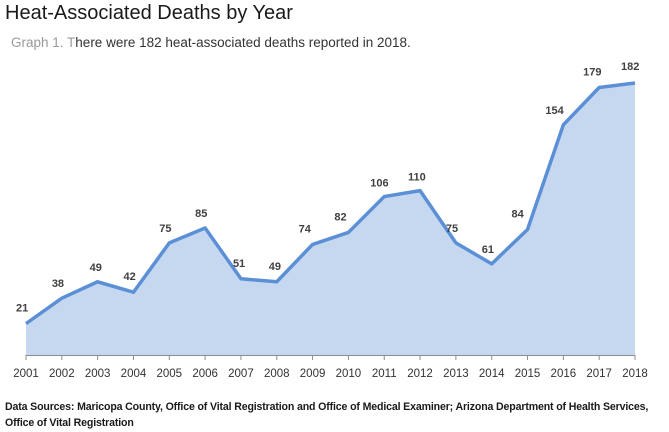 The height and width of the screenshot is (432, 669). What do you see at coordinates (488, 250) in the screenshot?
I see `data-label: 61` at bounding box center [488, 250].